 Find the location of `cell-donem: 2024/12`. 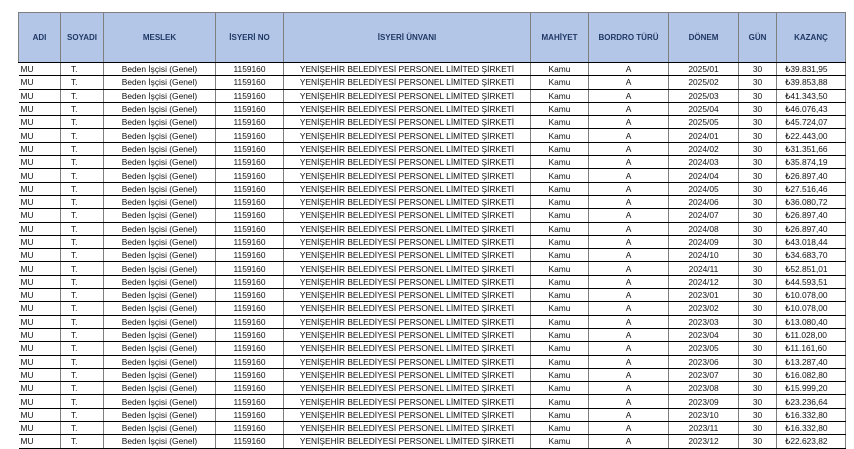

cell-donem: 2024/12 is located at coordinates (703, 282).